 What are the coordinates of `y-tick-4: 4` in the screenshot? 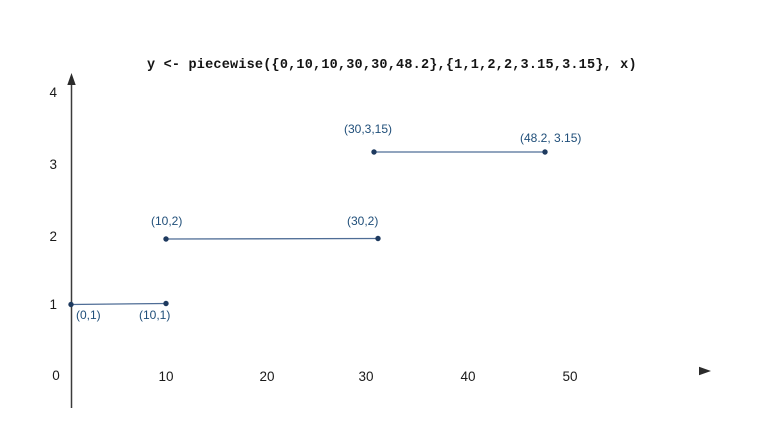 It's located at (53, 92).